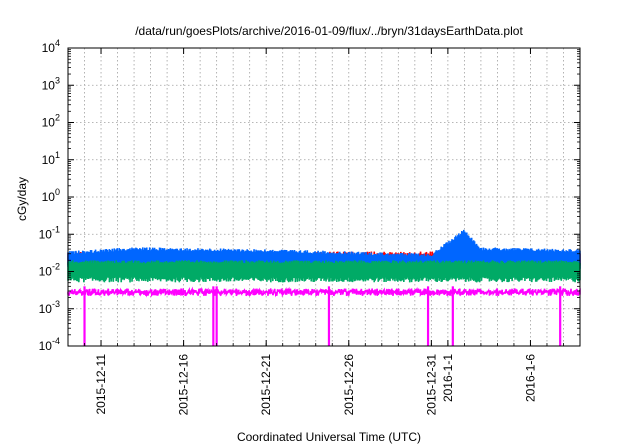 The image size is (640, 448). What do you see at coordinates (101, 384) in the screenshot?
I see `x-tick-label: 2015-12-11` at bounding box center [101, 384].